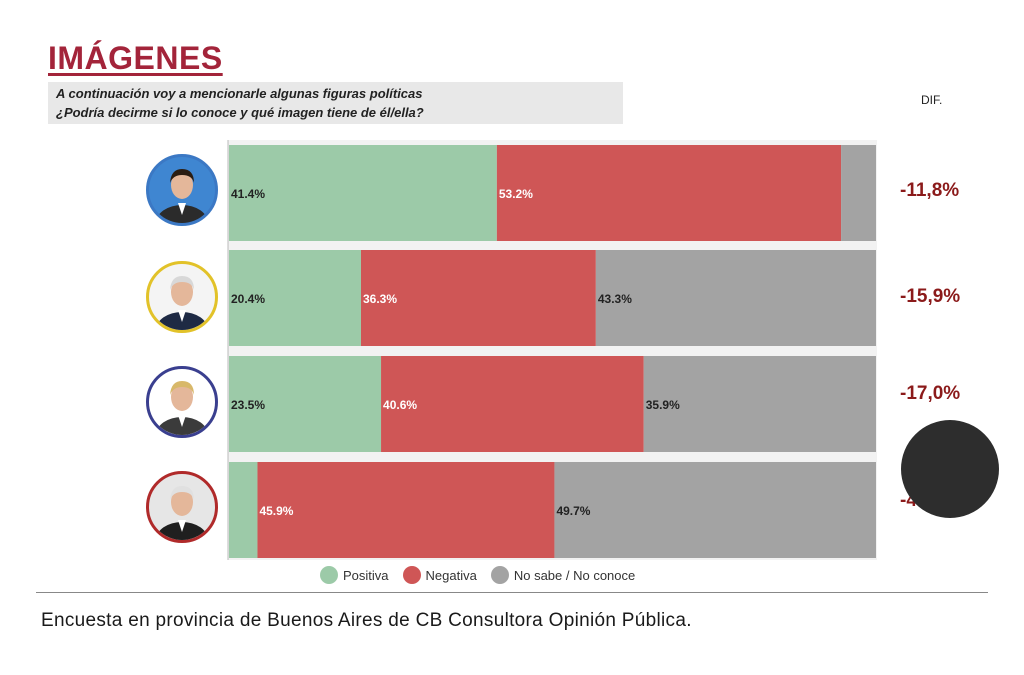 The image size is (1024, 675). I want to click on legend-item-positiva: Positiva, so click(354, 575).